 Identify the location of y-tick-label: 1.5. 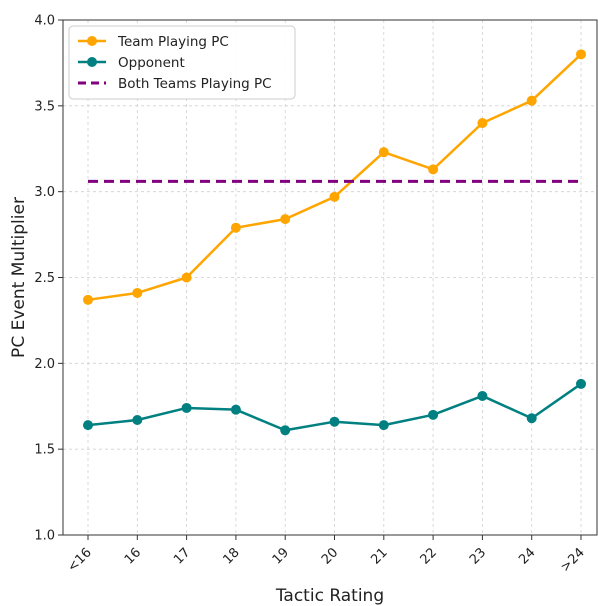
(44, 450).